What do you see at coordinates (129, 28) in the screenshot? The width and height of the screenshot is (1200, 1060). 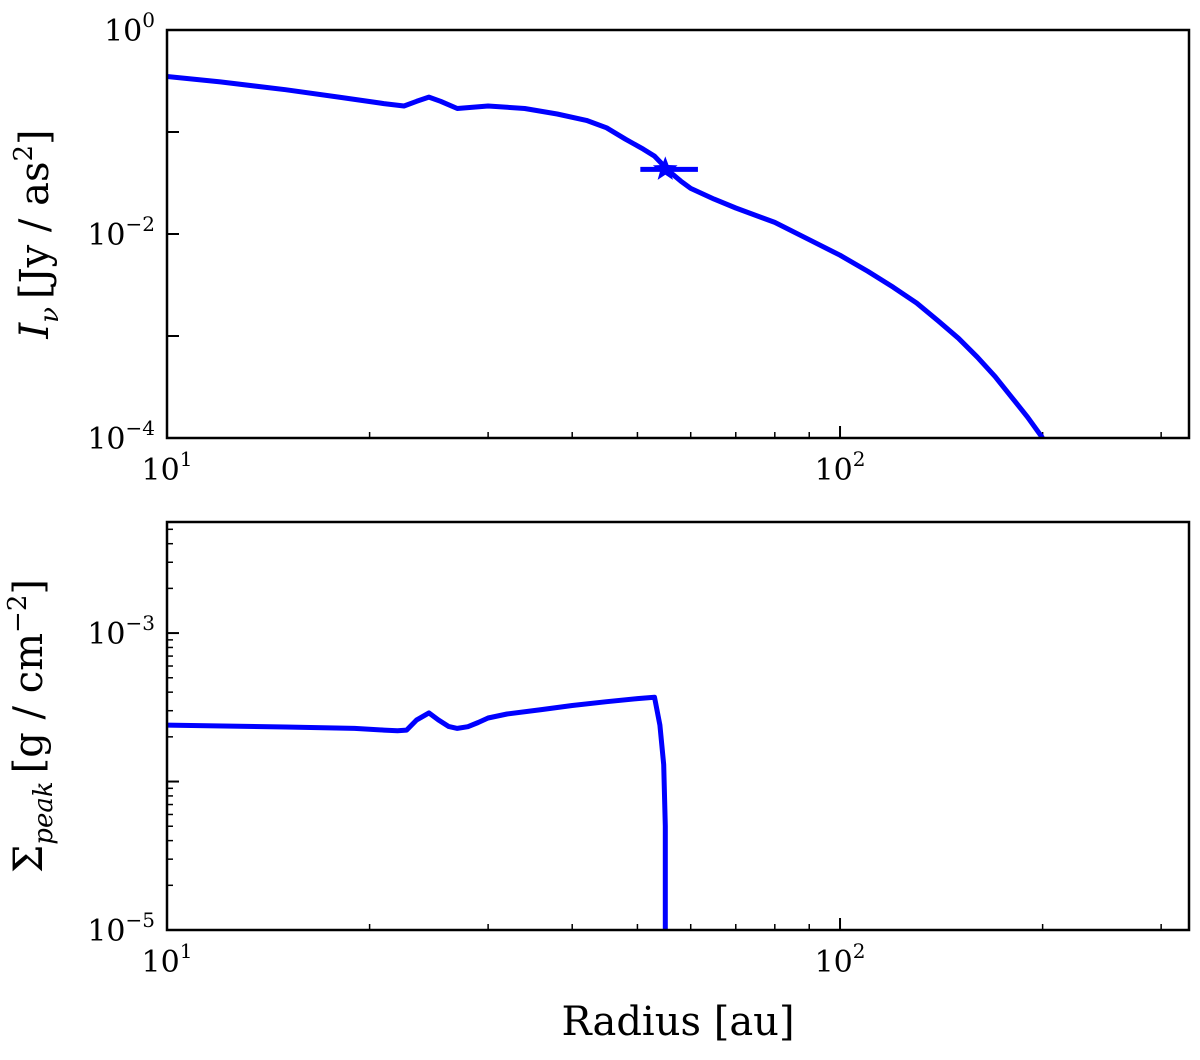 I see `y-tick-label: 10⁰` at bounding box center [129, 28].